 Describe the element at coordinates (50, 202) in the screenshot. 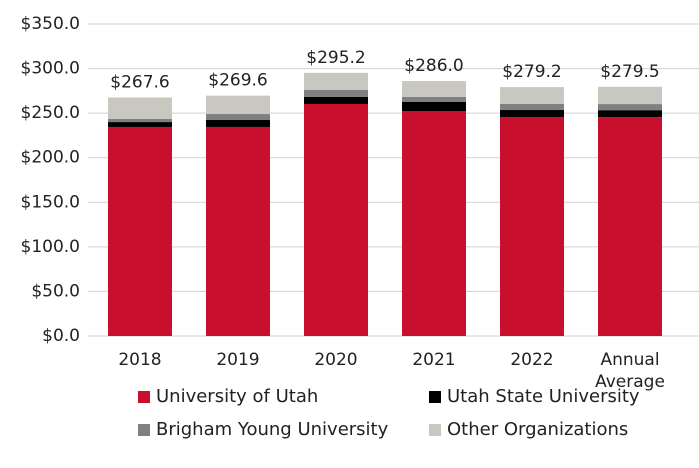

I see `y-tick-label: $150.0` at that location.